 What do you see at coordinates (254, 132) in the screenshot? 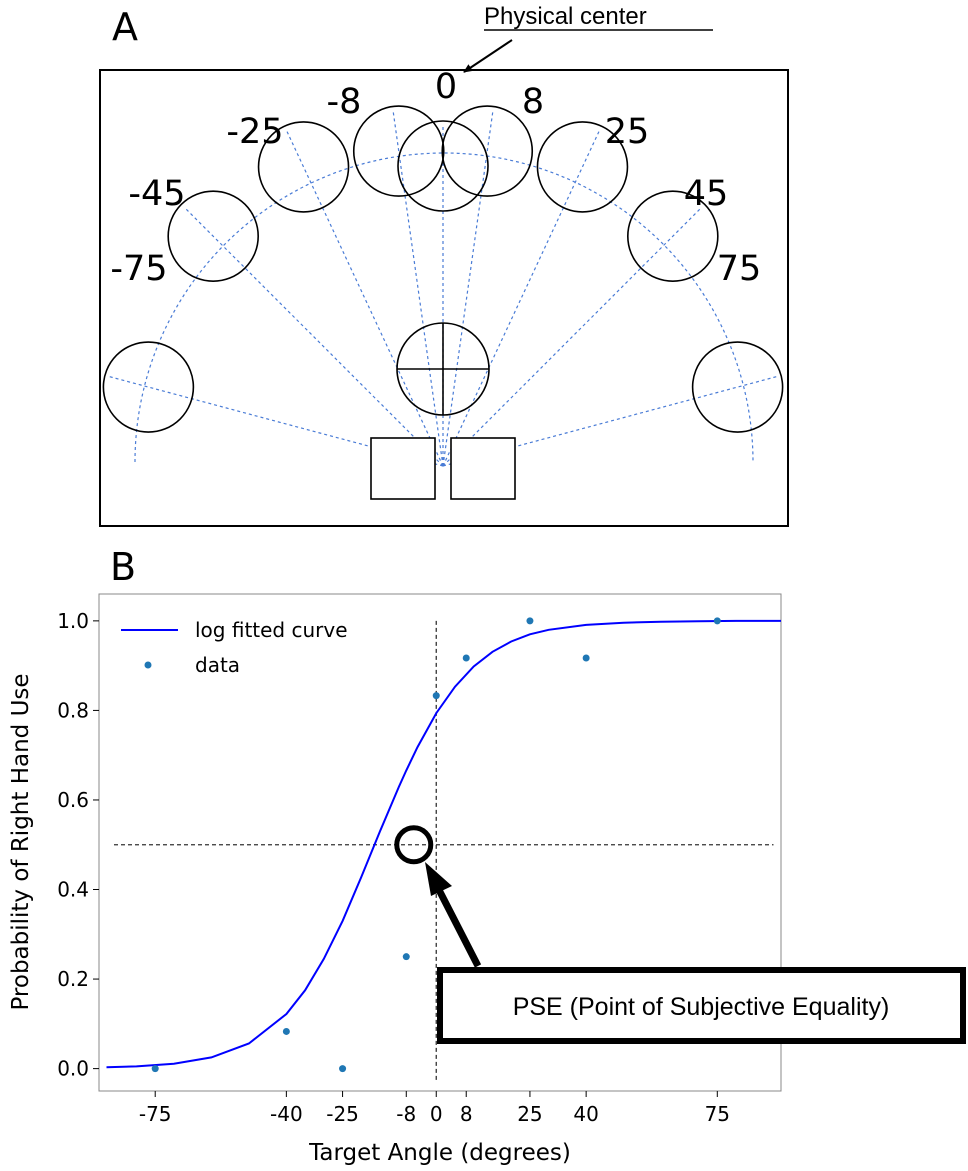
I see `angle-label: -25` at bounding box center [254, 132].